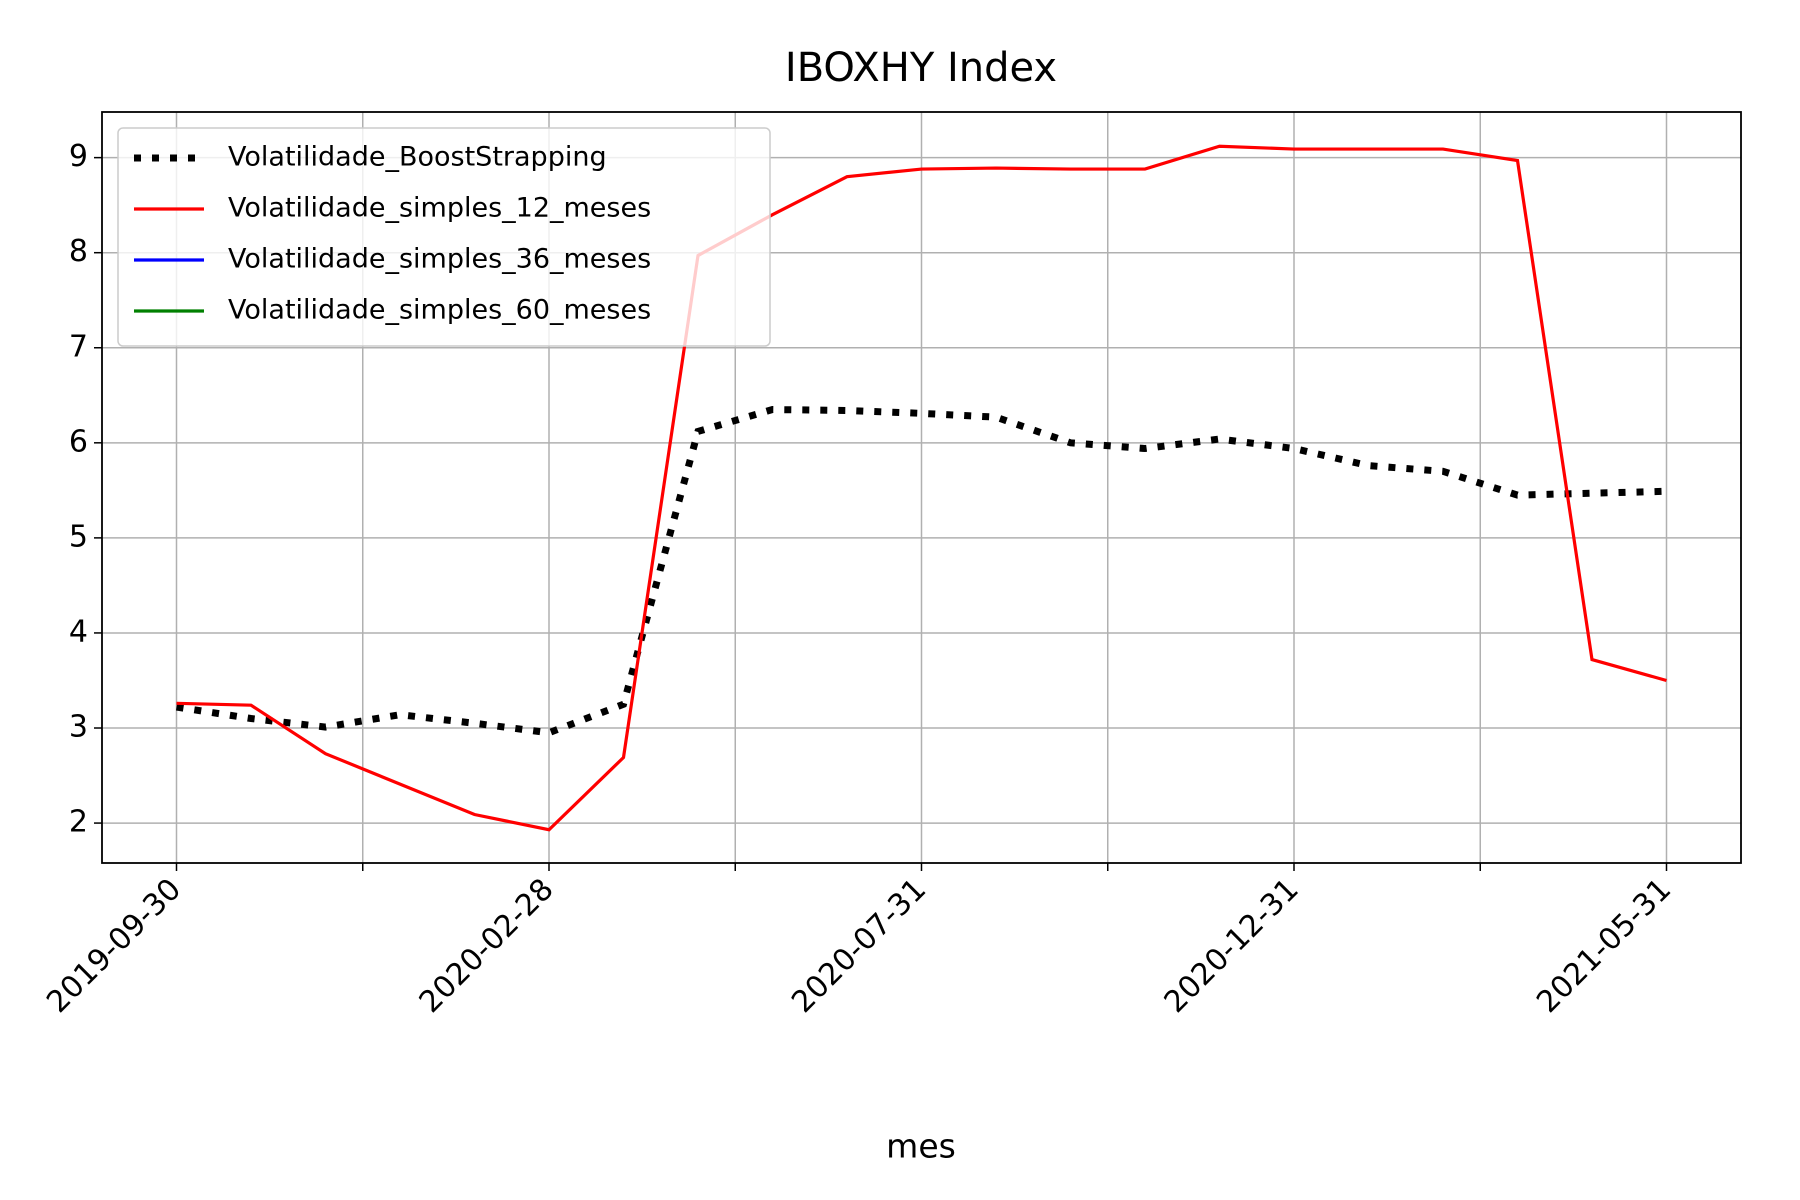  What do you see at coordinates (1232, 946) in the screenshot?
I see `x-tick-label: 2020-12-31` at bounding box center [1232, 946].